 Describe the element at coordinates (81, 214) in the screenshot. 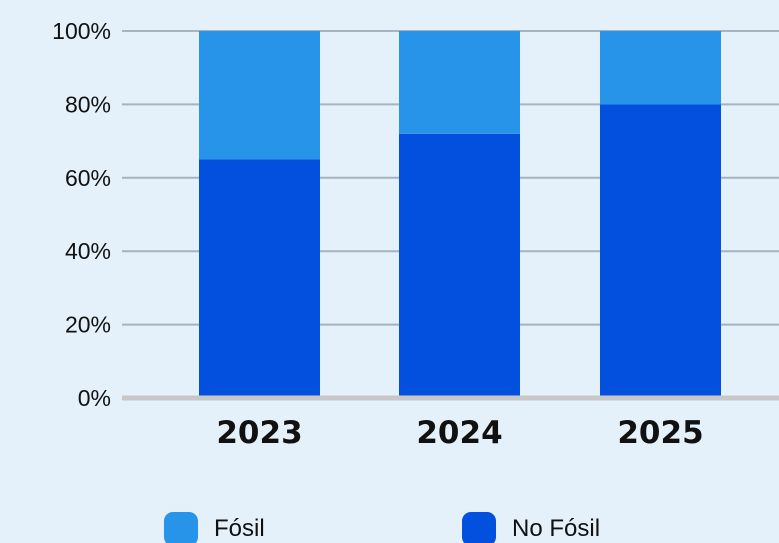

I see `y-axis-tick-labels: 0% 20% 40% 60% 80% 100%` at that location.